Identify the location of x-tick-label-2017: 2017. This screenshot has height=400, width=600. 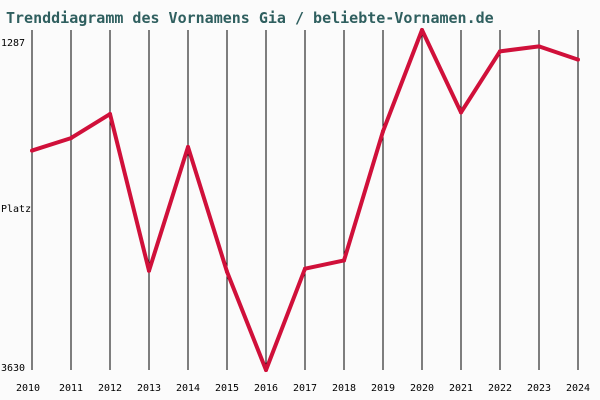
(305, 388).